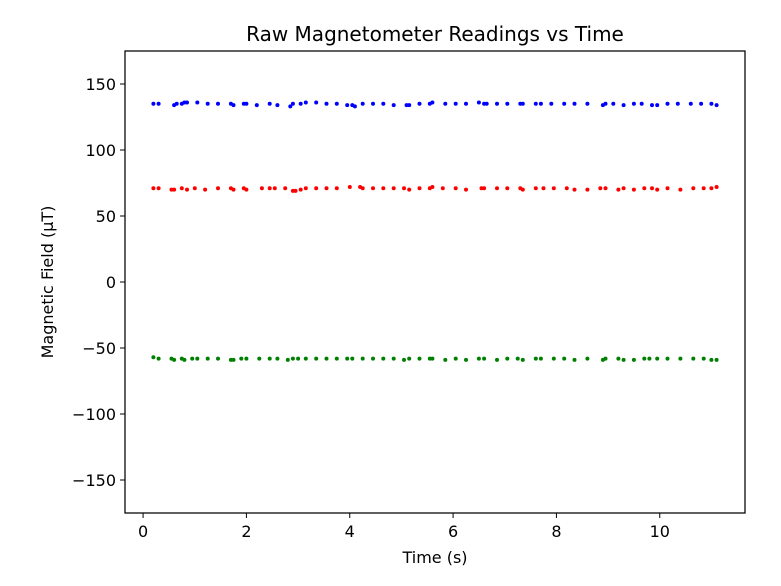 This screenshot has width=781, height=586. What do you see at coordinates (94, 414) in the screenshot?
I see `y-tick-label: −100` at bounding box center [94, 414].